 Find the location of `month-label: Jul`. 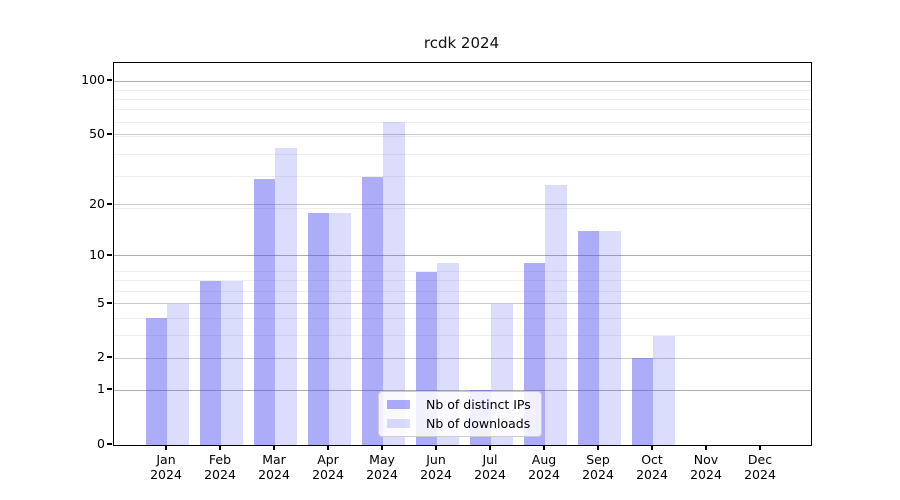

month-label: Jul is located at coordinates (490, 459).